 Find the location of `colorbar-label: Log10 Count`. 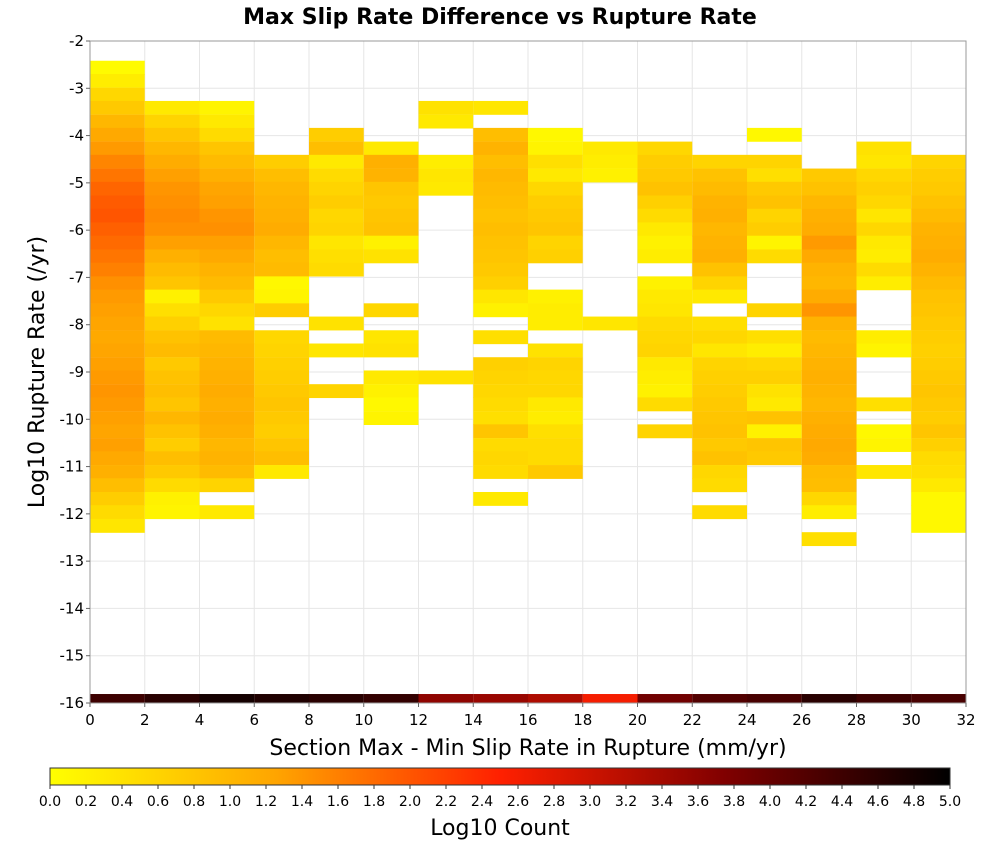

colorbar-label: Log10 Count is located at coordinates (500, 828).